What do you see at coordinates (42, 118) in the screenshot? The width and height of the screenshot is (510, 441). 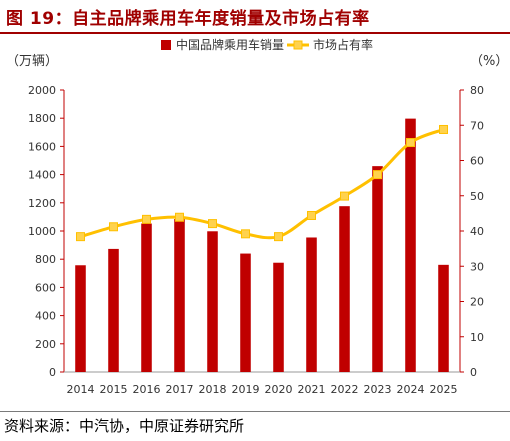 I see `y-left-tick-label: 1800` at bounding box center [42, 118].